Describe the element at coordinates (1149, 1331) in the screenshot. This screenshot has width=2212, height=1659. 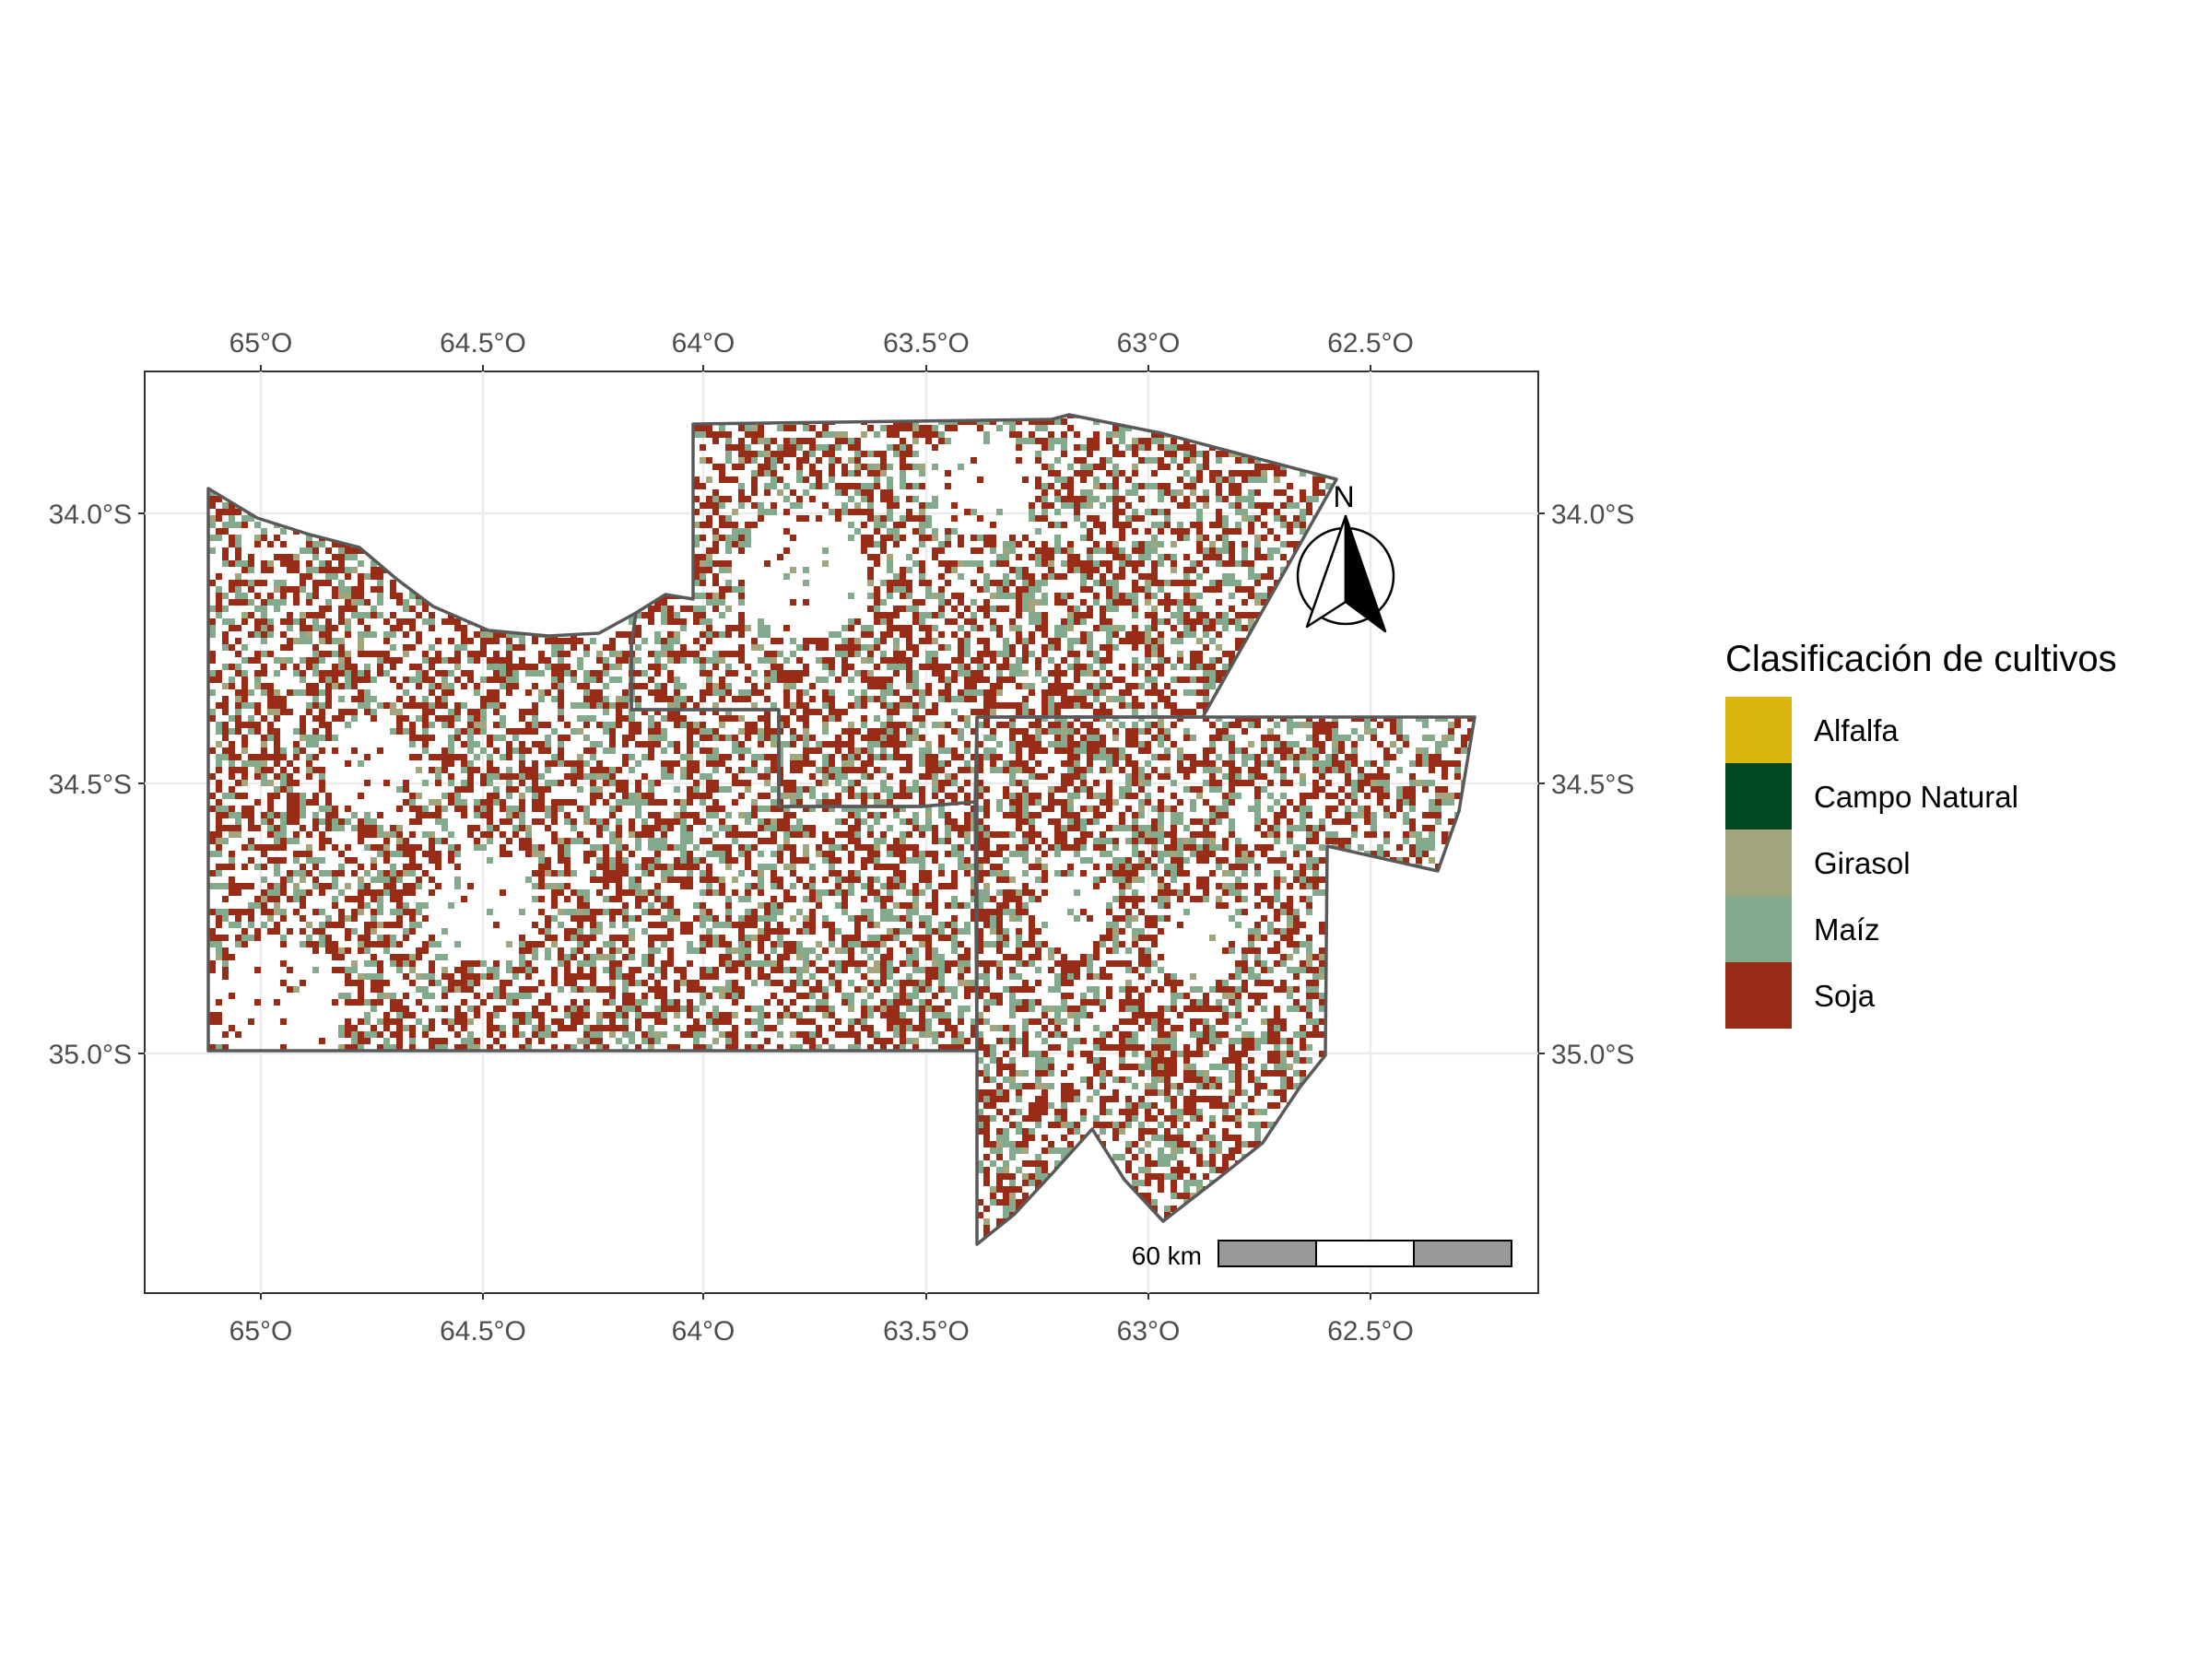
I see `x-tick-bottom-4: 63°O` at that location.